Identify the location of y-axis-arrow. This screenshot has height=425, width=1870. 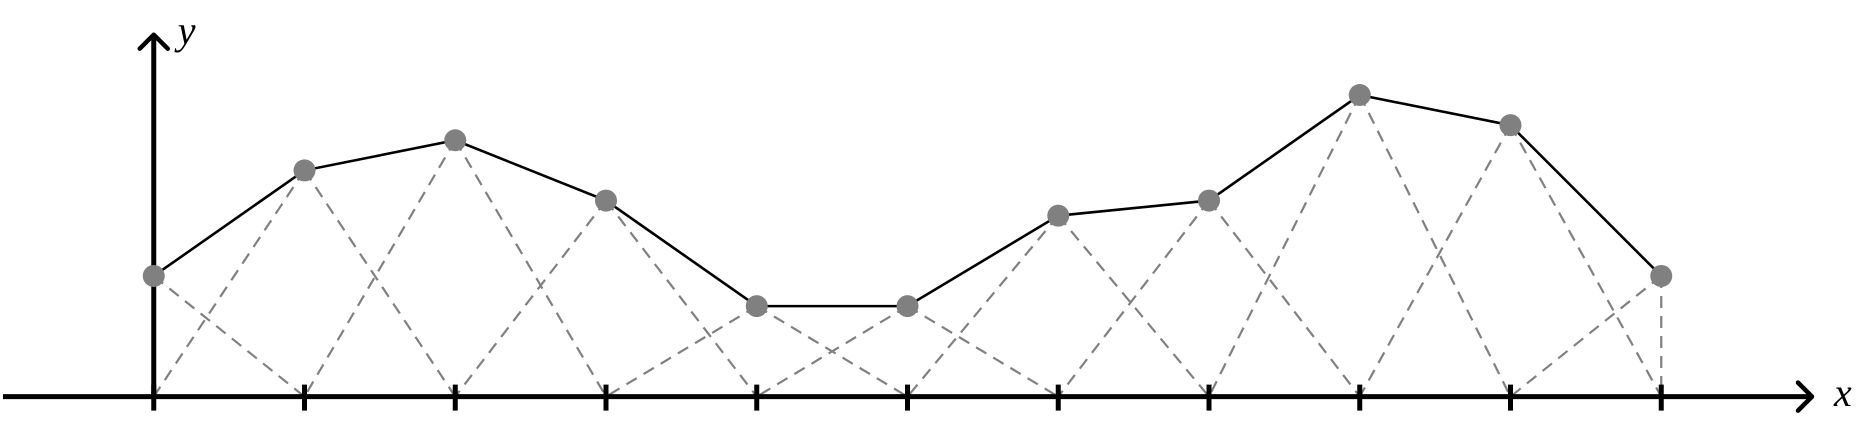
(153, 41).